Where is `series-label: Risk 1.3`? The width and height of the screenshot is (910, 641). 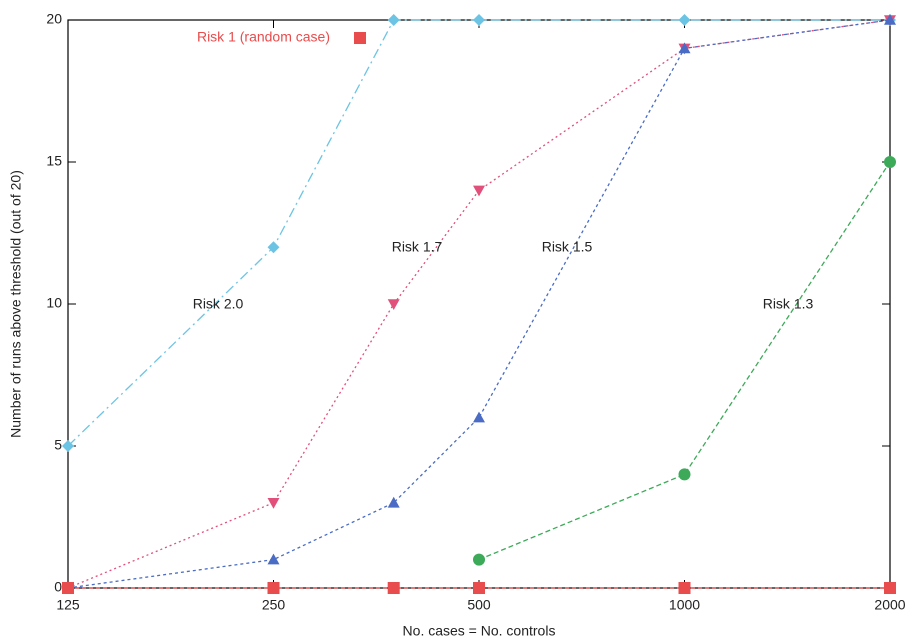
series-label: Risk 1.3 is located at coordinates (788, 304).